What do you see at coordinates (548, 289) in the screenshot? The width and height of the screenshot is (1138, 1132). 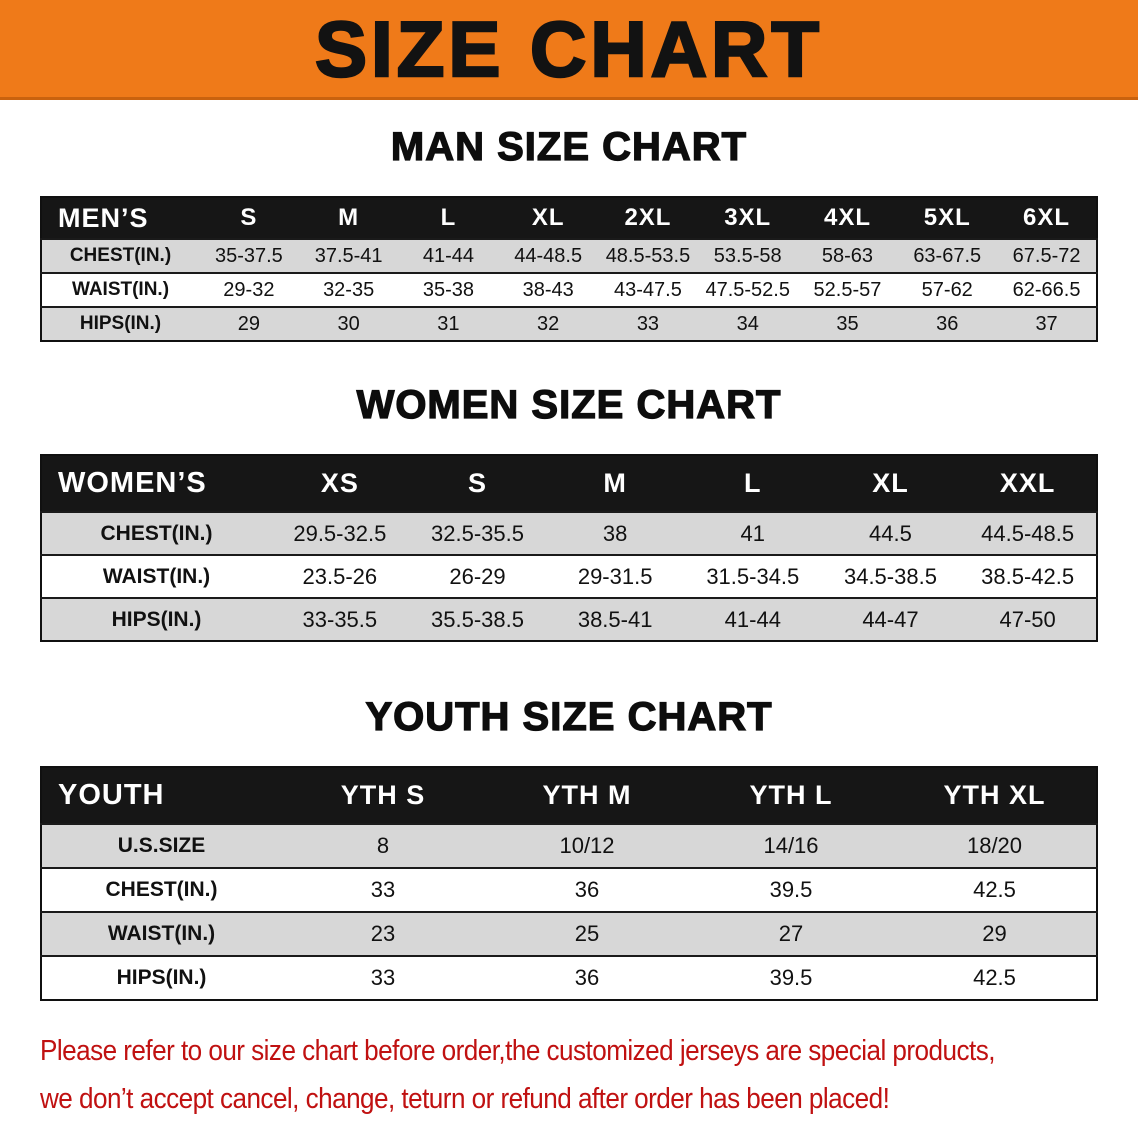 I see `size-value-cell: 38-43` at bounding box center [548, 289].